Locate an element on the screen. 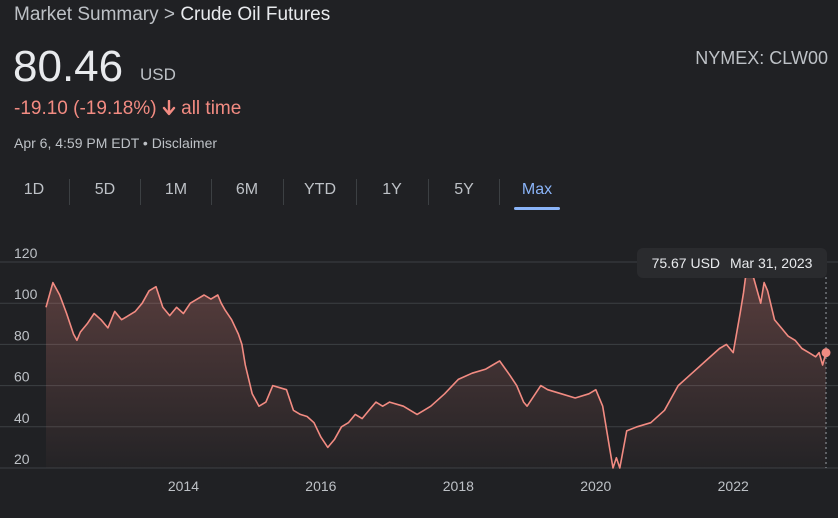 Image resolution: width=838 pixels, height=518 pixels. tab-5y: 5Y is located at coordinates (464, 189).